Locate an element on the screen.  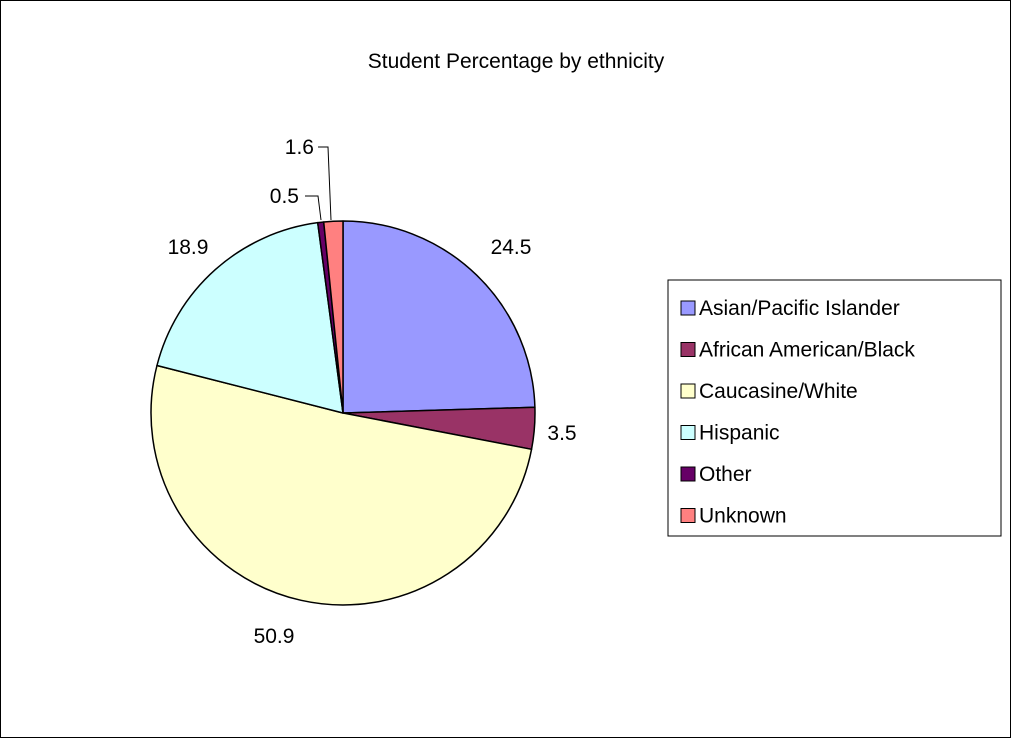
data-label-other: 0.5 is located at coordinates (284, 196).